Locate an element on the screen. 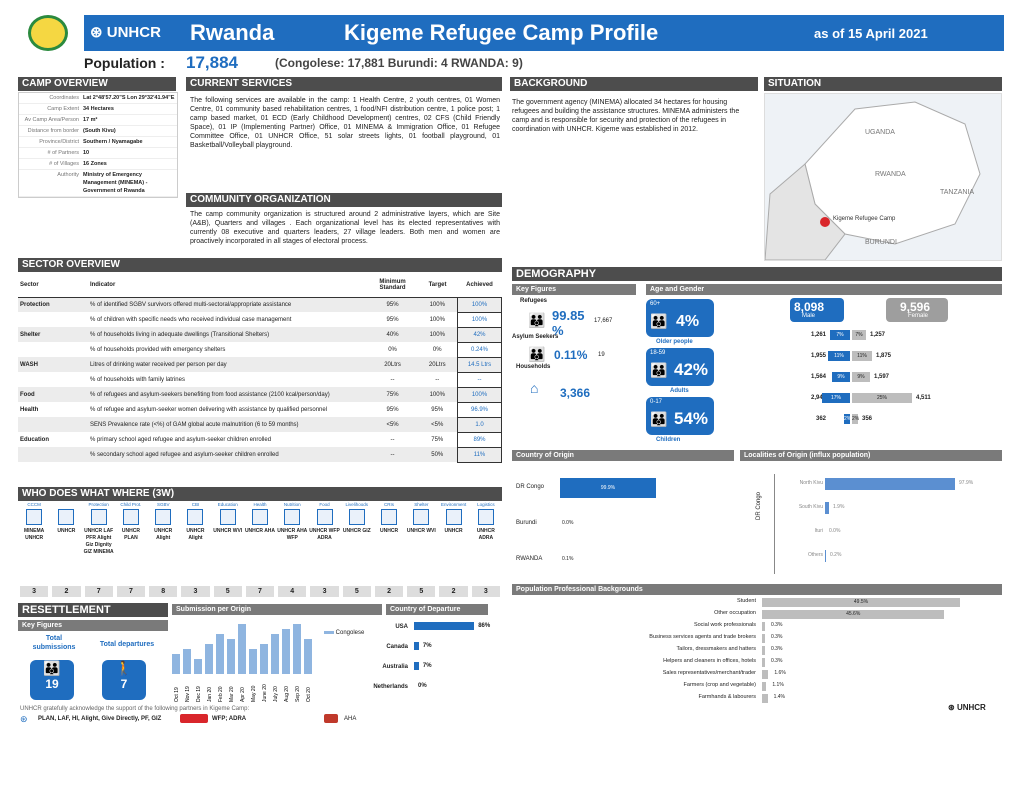 The image size is (1024, 791). pyramid-female-bar: 2% is located at coordinates (856, 419).